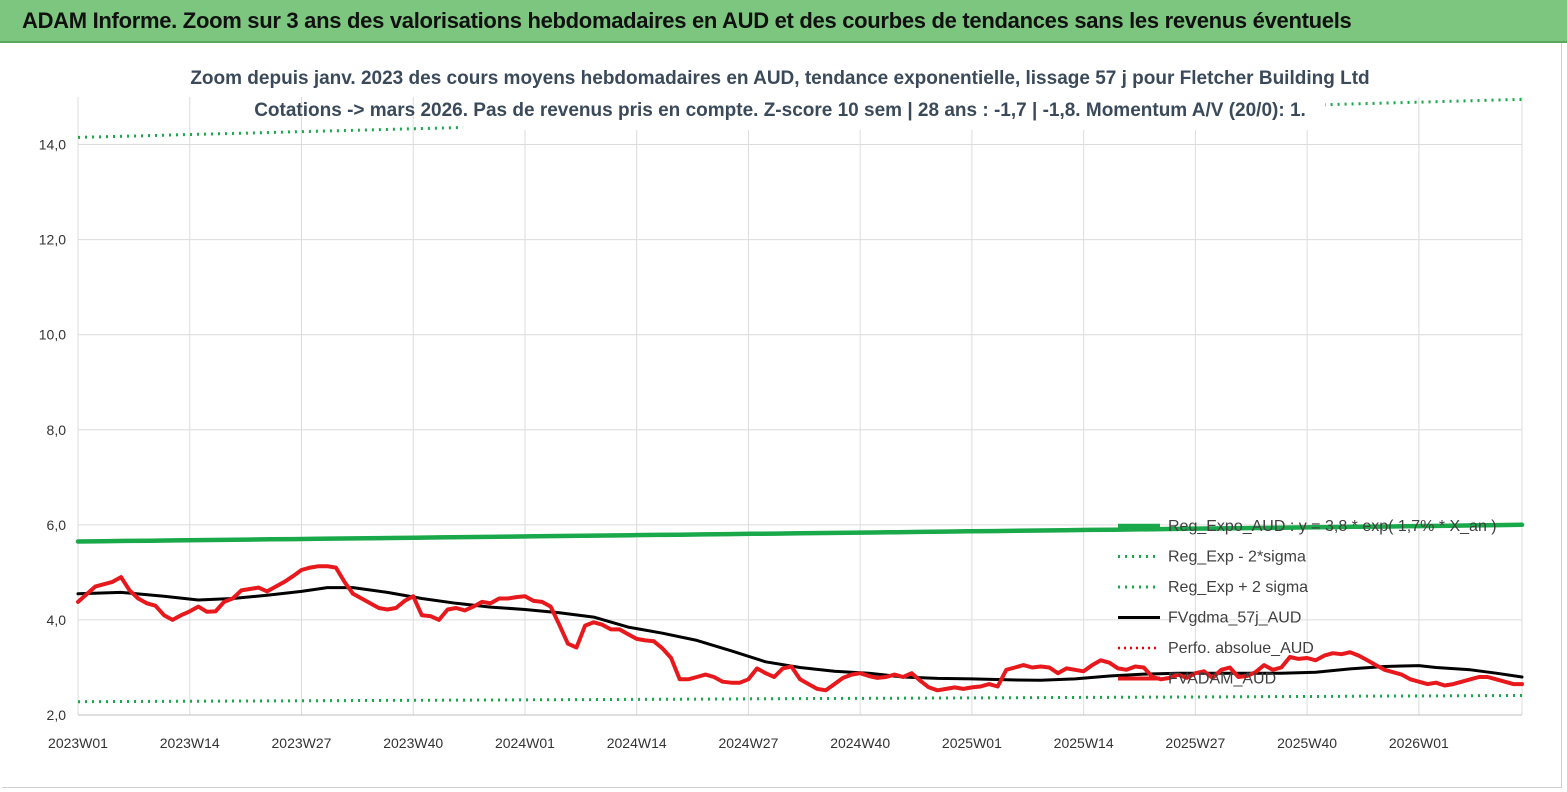 This screenshot has width=1567, height=792. Describe the element at coordinates (57, 620) in the screenshot. I see `y-tick-label: 4,0` at that location.